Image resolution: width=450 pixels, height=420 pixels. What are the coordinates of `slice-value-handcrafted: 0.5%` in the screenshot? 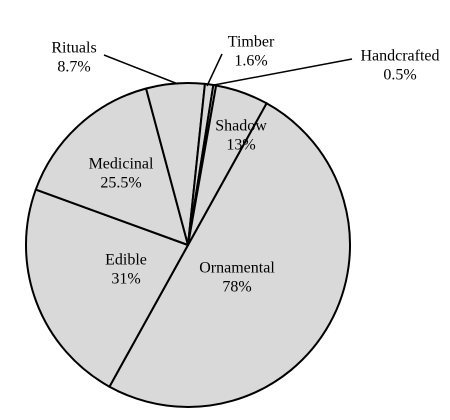 It's located at (399, 75).